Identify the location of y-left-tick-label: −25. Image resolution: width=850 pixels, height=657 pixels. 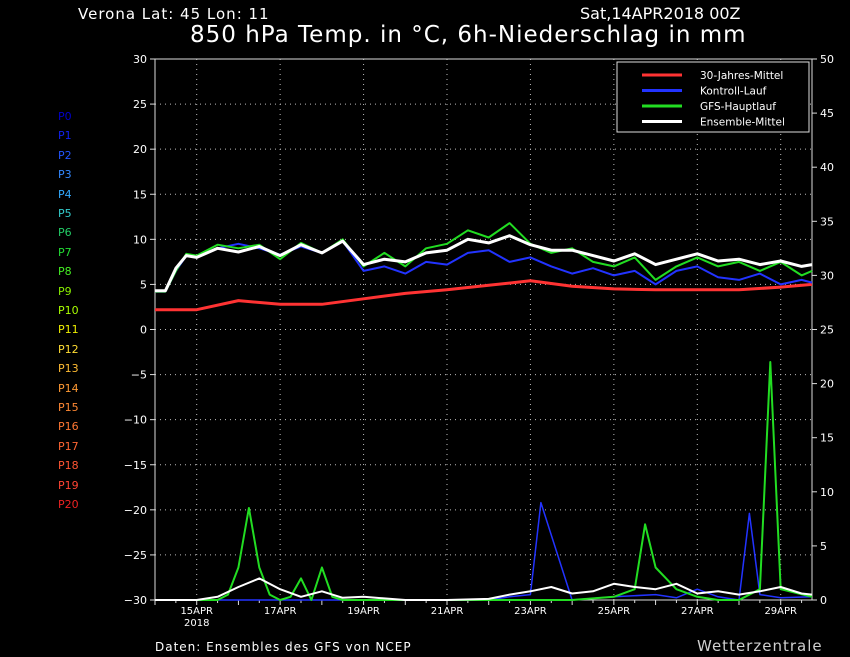
(135, 555).